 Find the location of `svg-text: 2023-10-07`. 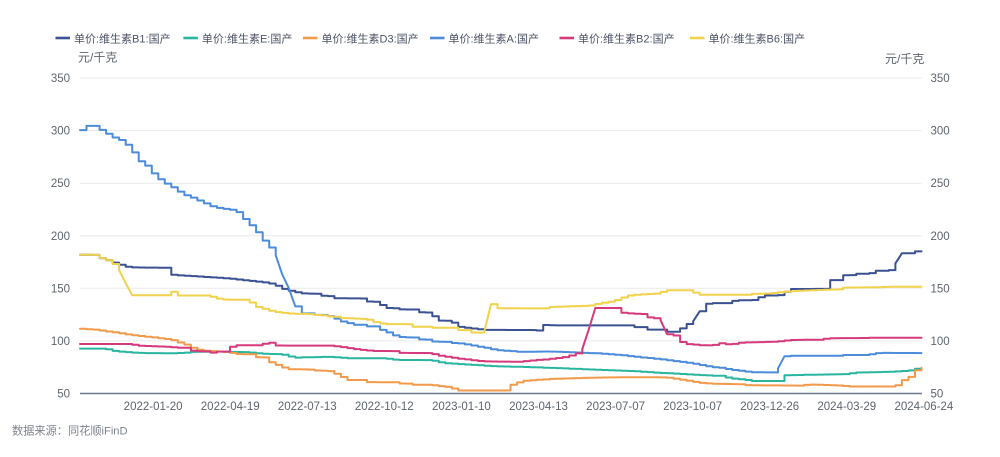

svg-text: 2023-10-07 is located at coordinates (692, 407).